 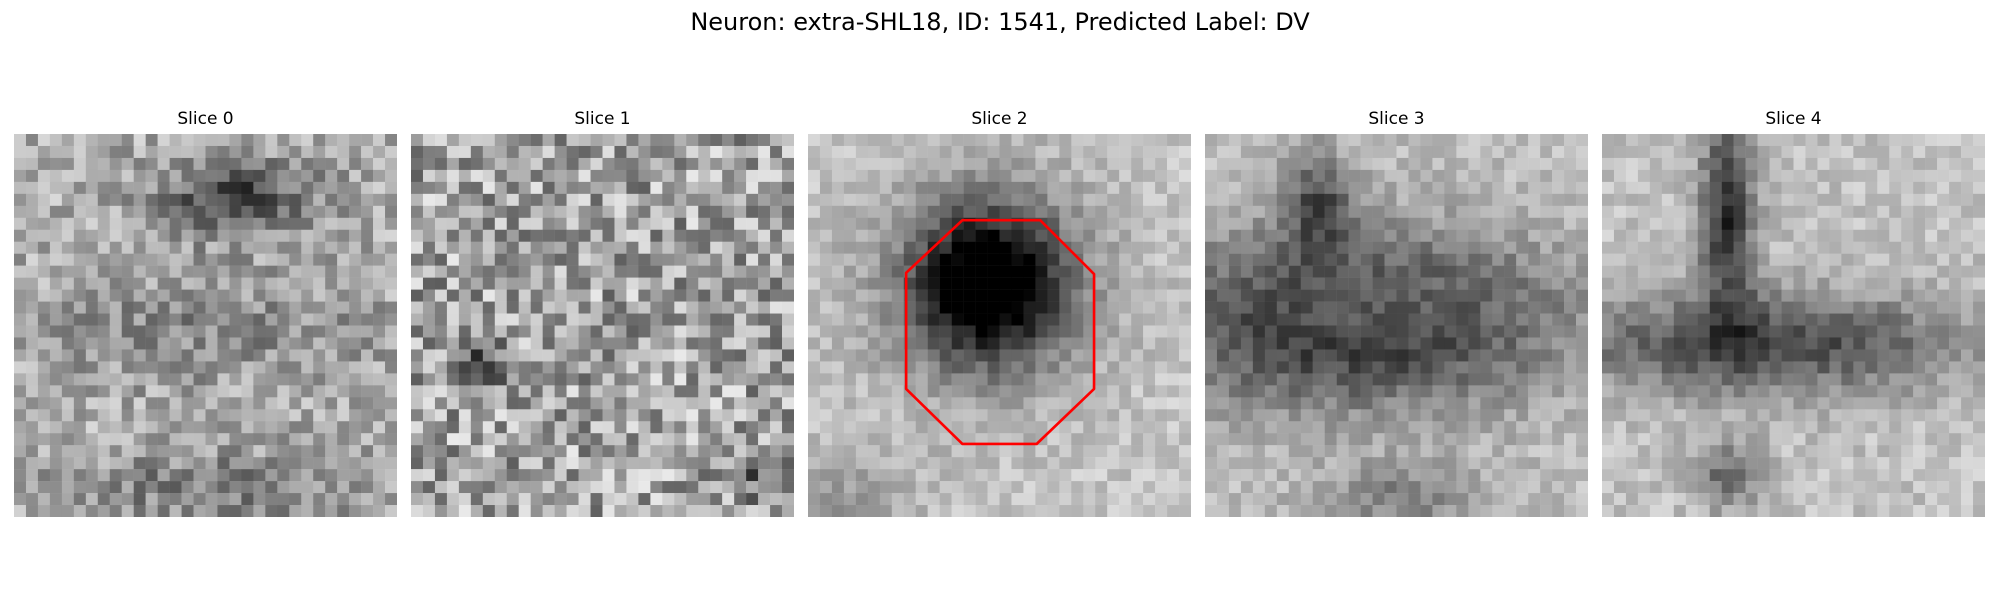 I want to click on slice-title: Slice 4, so click(x=1793, y=119).